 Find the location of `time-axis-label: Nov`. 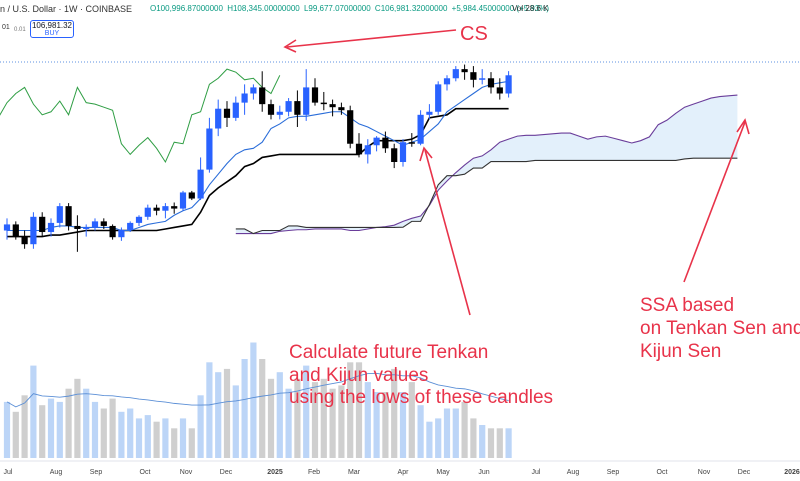

time-axis-label: Nov is located at coordinates (186, 472).